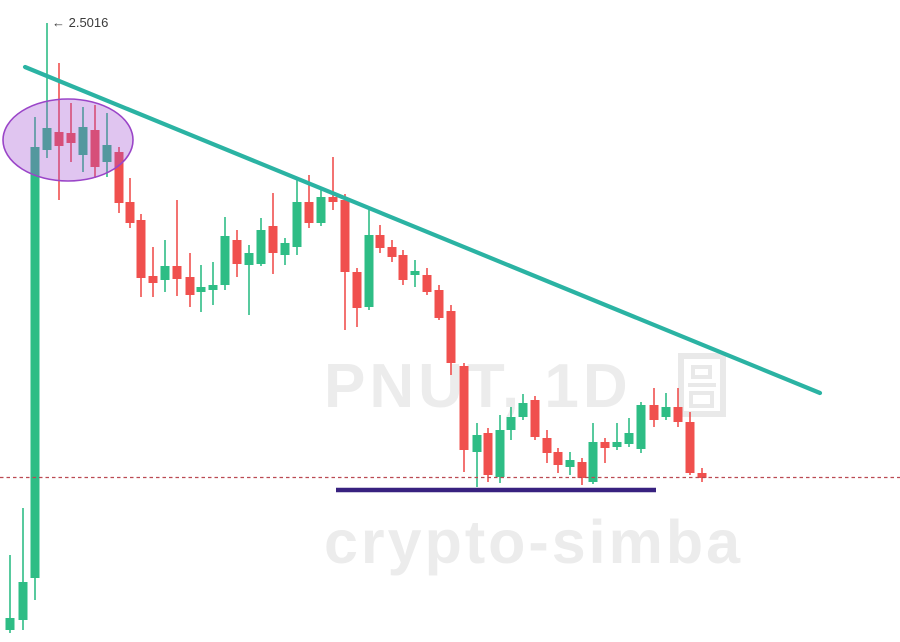 The image size is (900, 642). Describe the element at coordinates (702, 385) in the screenshot. I see `cjk-chart-watermark-glyph` at that location.